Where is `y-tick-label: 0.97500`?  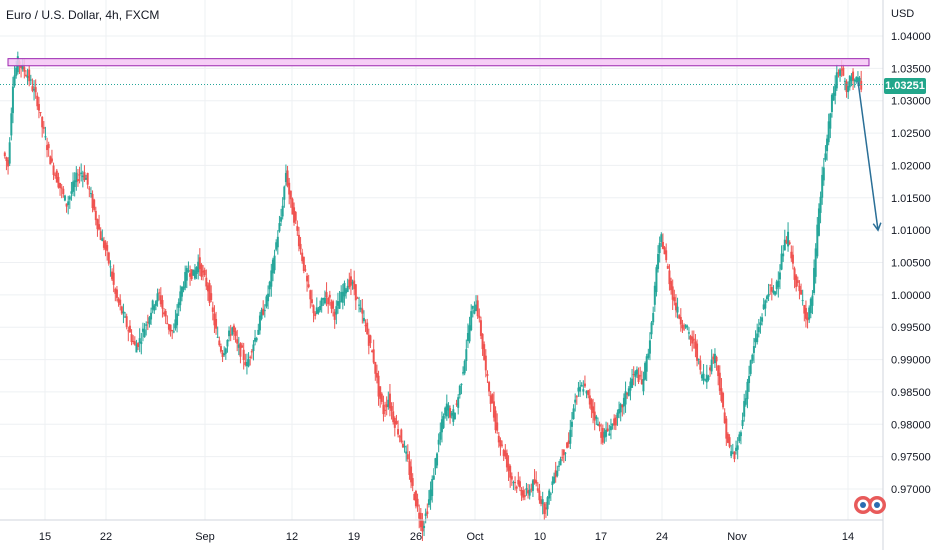
y-tick-label: 0.97500 is located at coordinates (911, 458).